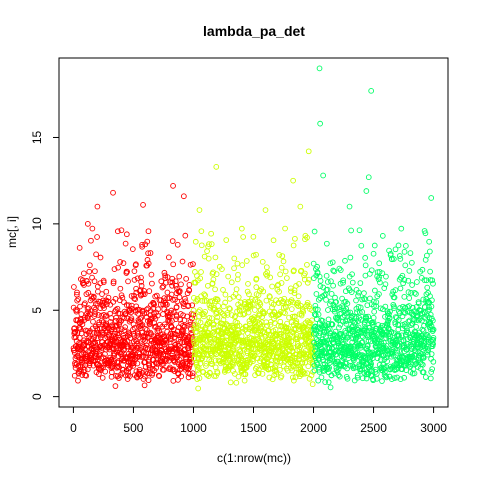 Image resolution: width=480 pixels, height=480 pixels. I want to click on y-tick-label: 5, so click(37, 310).